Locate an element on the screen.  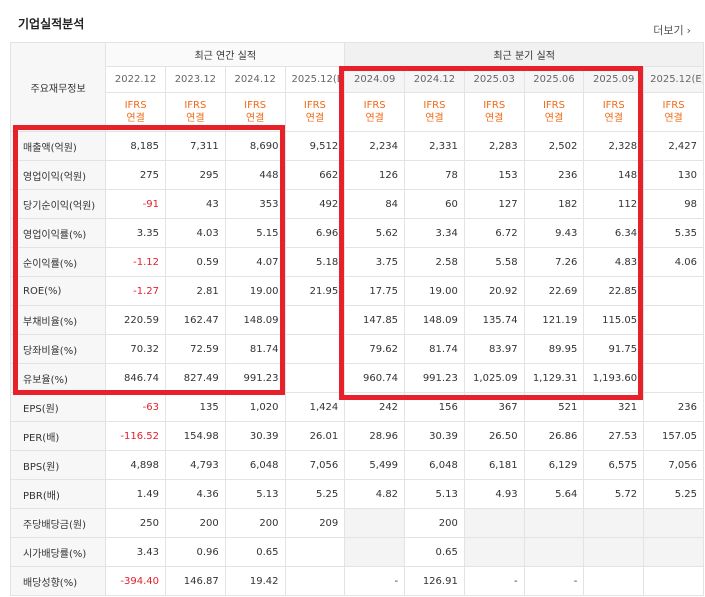
value-cell: 6,129 is located at coordinates (554, 465).